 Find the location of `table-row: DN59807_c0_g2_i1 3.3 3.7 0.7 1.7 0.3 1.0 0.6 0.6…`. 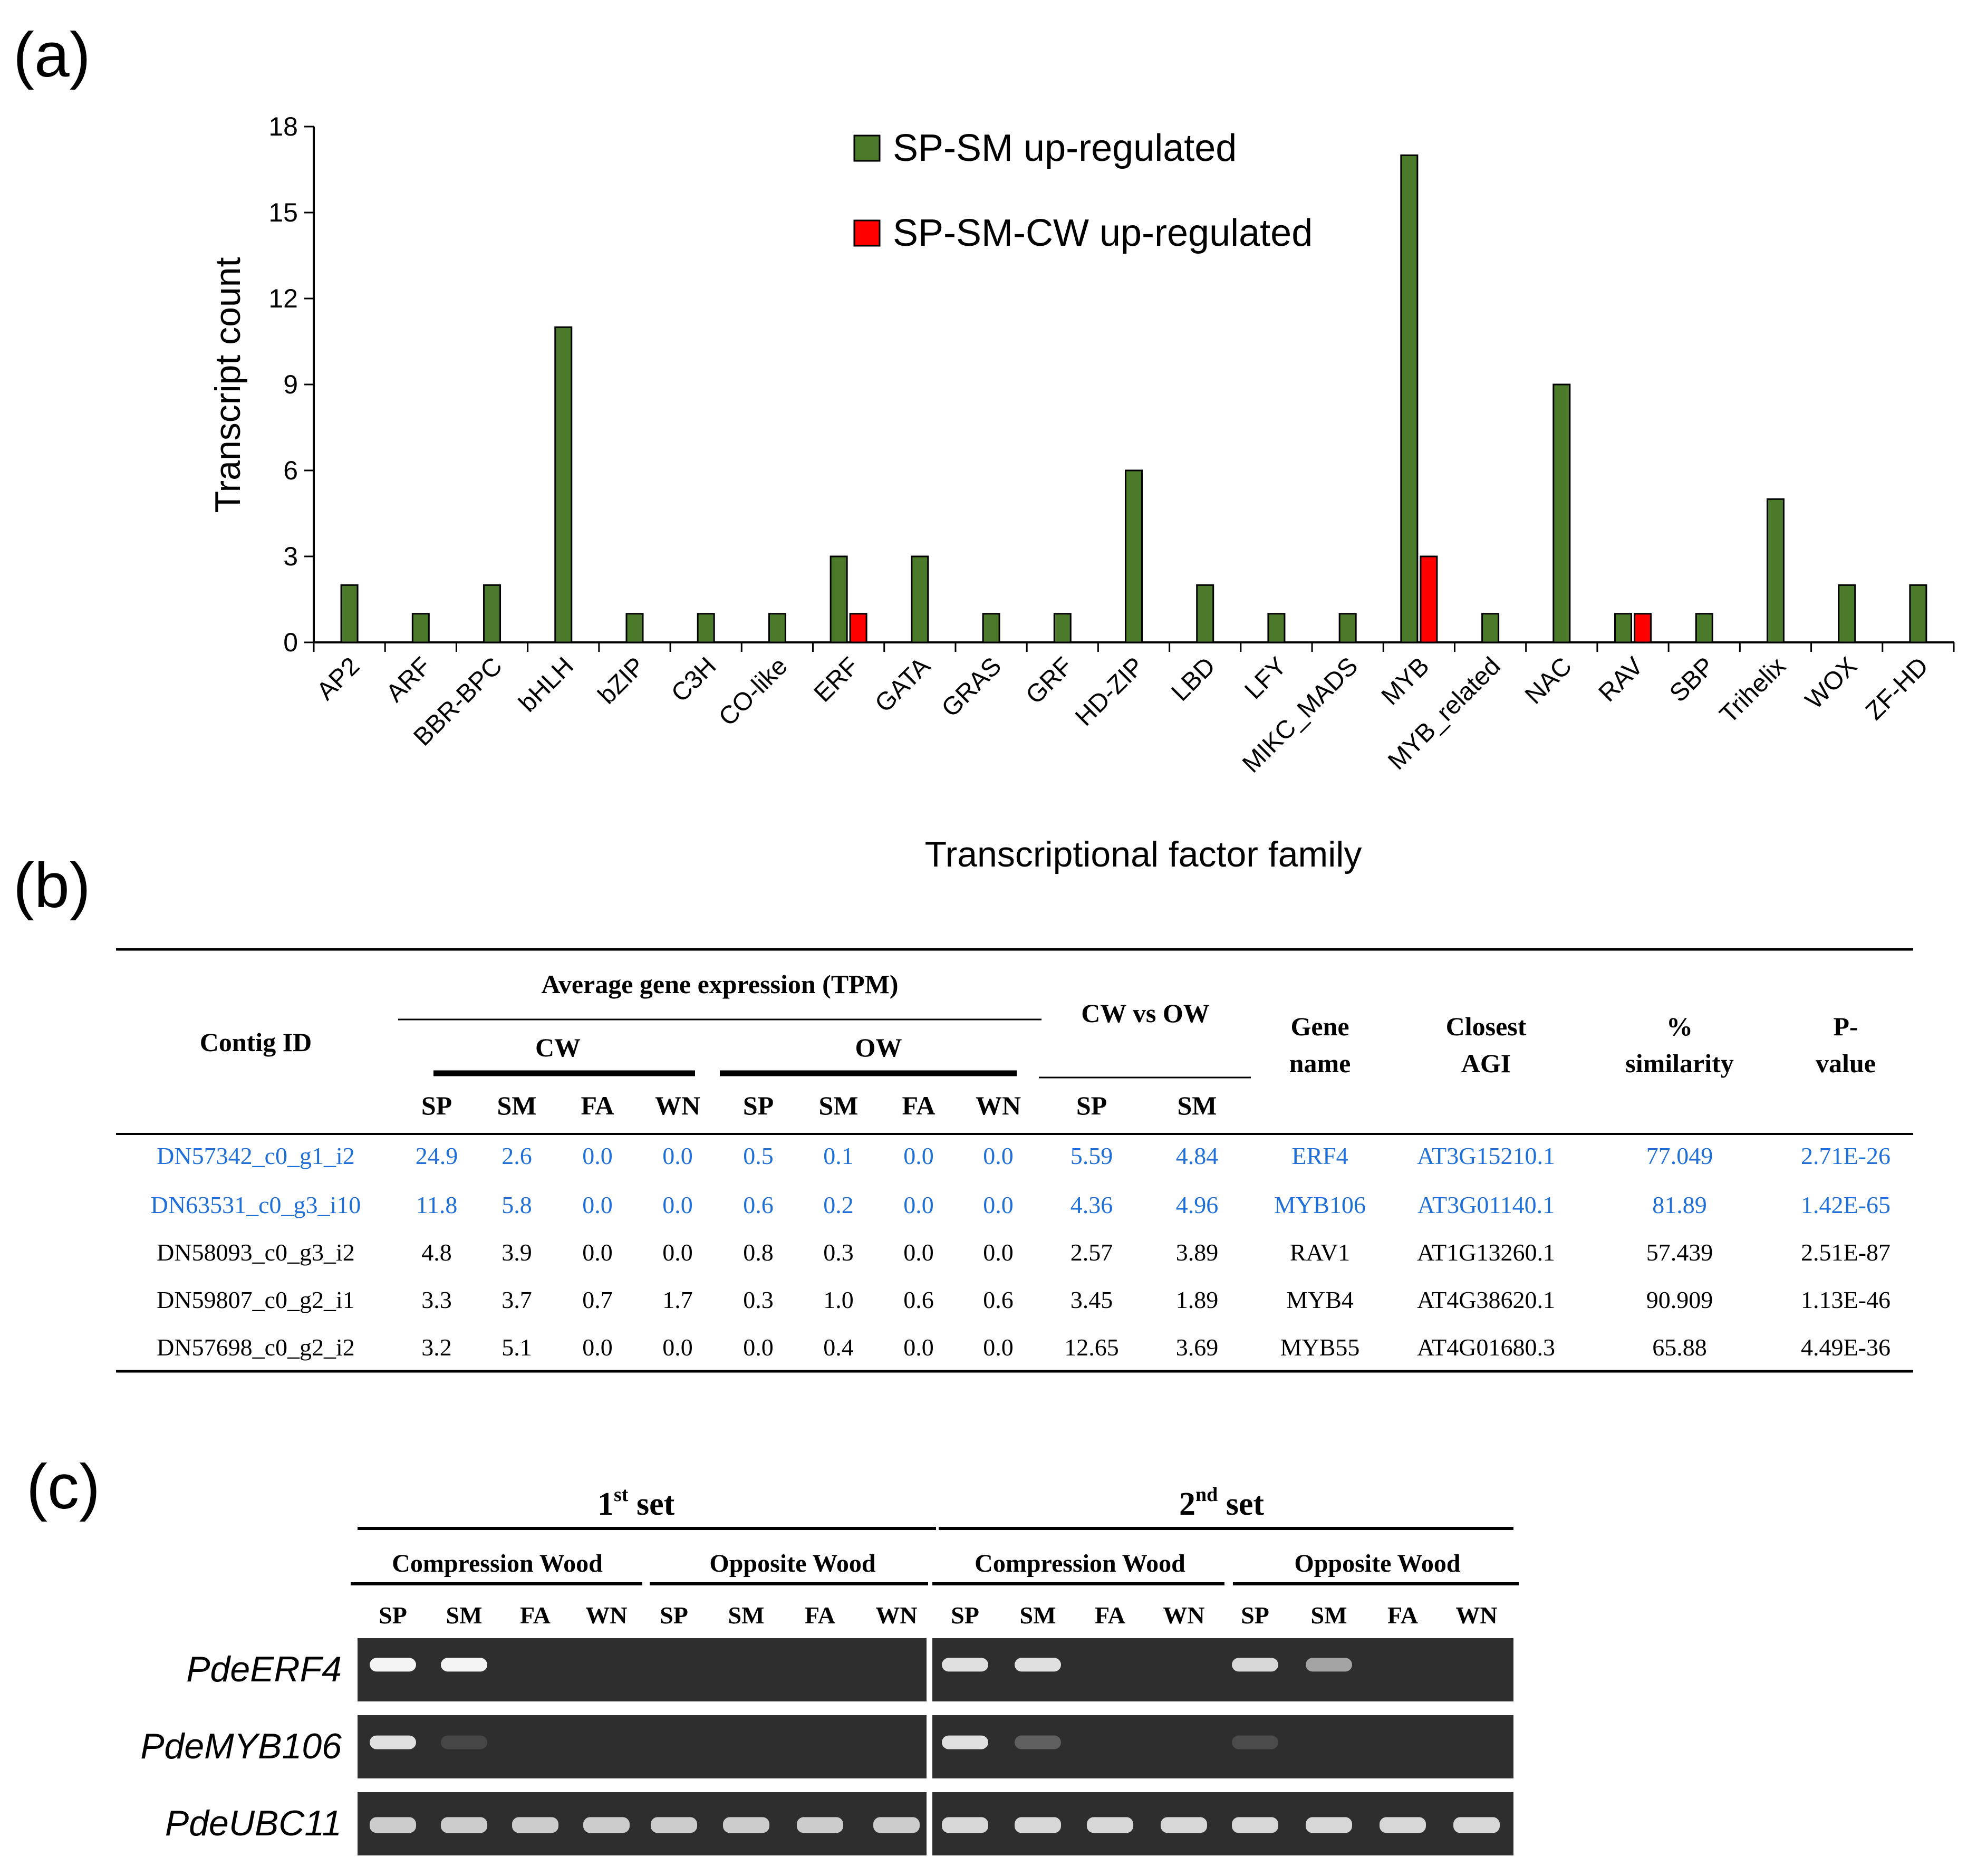

table-row: DN59807_c0_g2_i1 3.3 3.7 0.7 1.7 0.3 1.0 0.6 0.6… is located at coordinates (1024, 1299).